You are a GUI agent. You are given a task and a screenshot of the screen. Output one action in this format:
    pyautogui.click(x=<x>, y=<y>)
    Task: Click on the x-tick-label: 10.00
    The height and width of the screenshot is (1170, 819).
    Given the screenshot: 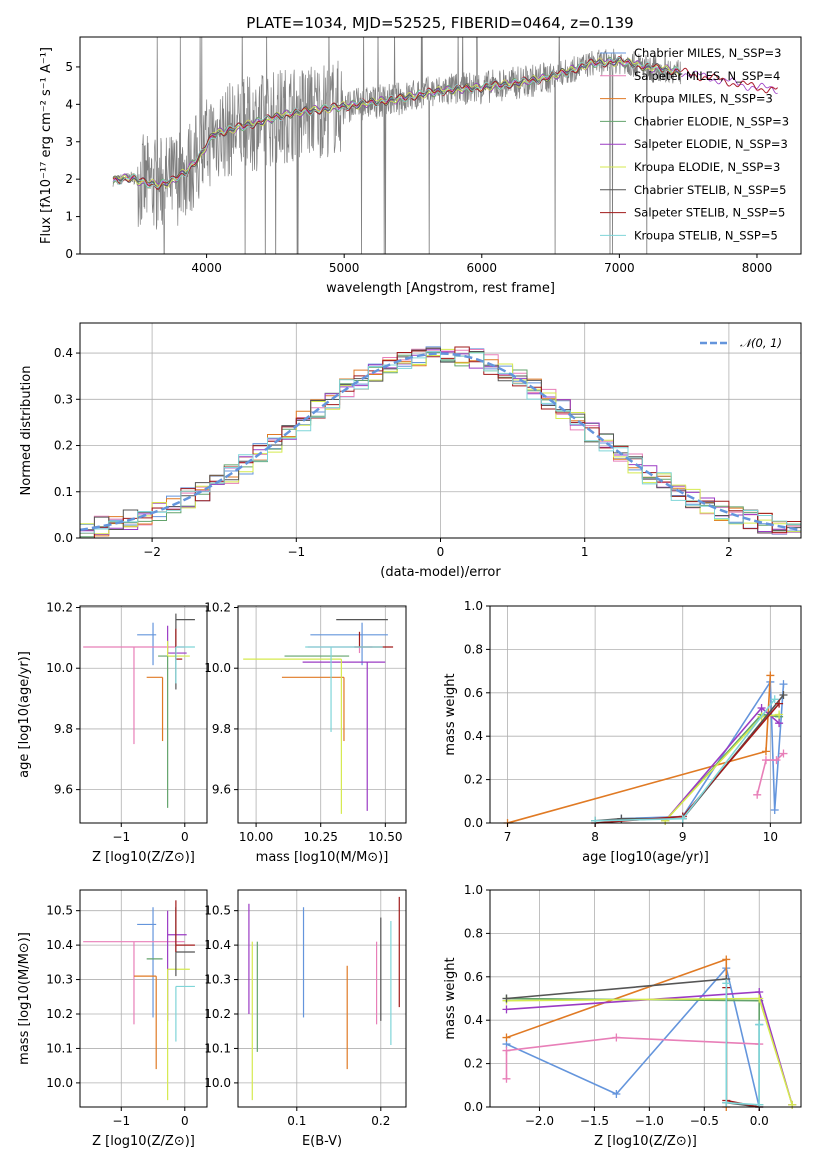 What is the action you would take?
    pyautogui.click(x=256, y=837)
    